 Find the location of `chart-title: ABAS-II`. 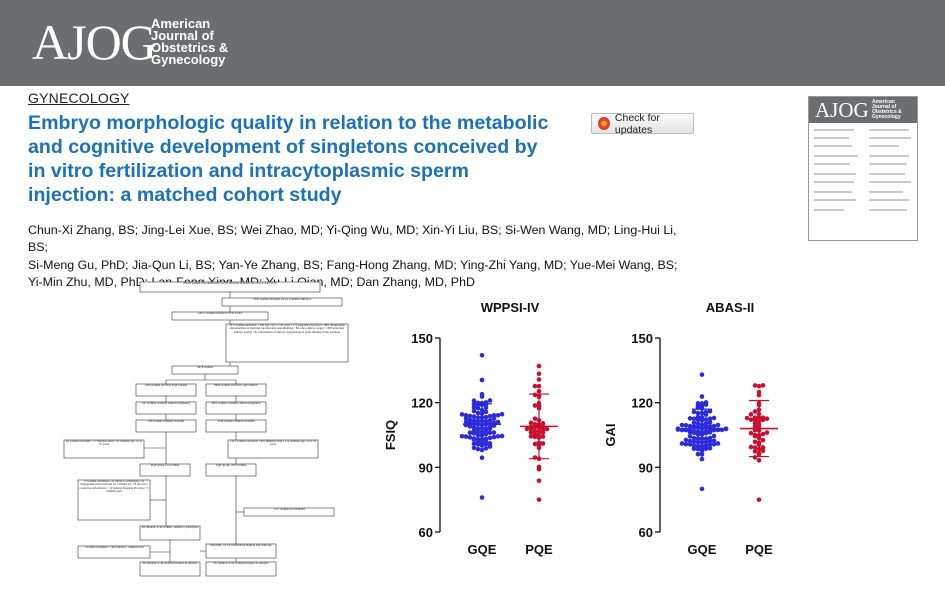

chart-title: ABAS-II is located at coordinates (730, 307).